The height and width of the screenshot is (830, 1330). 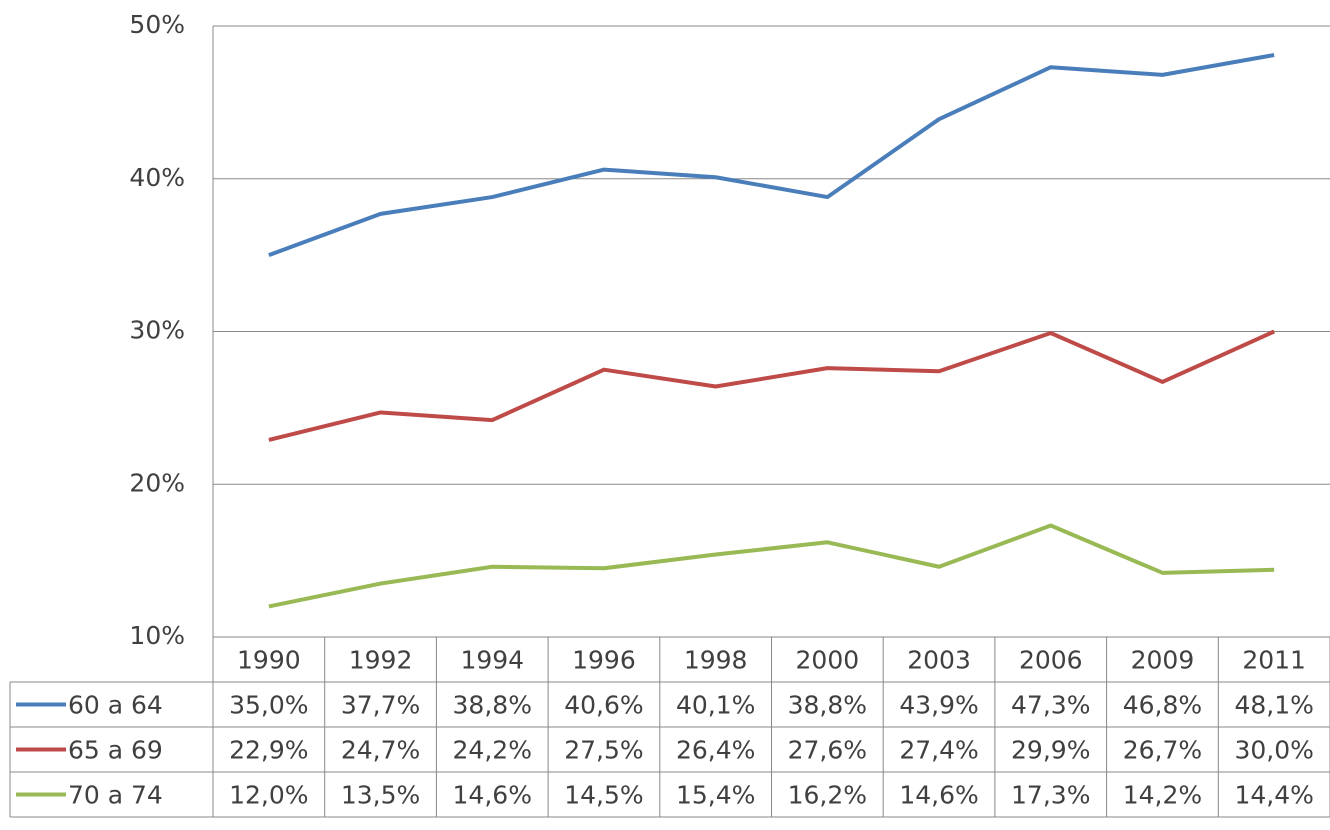 I want to click on y-tick-label: 20%, so click(x=157, y=482).